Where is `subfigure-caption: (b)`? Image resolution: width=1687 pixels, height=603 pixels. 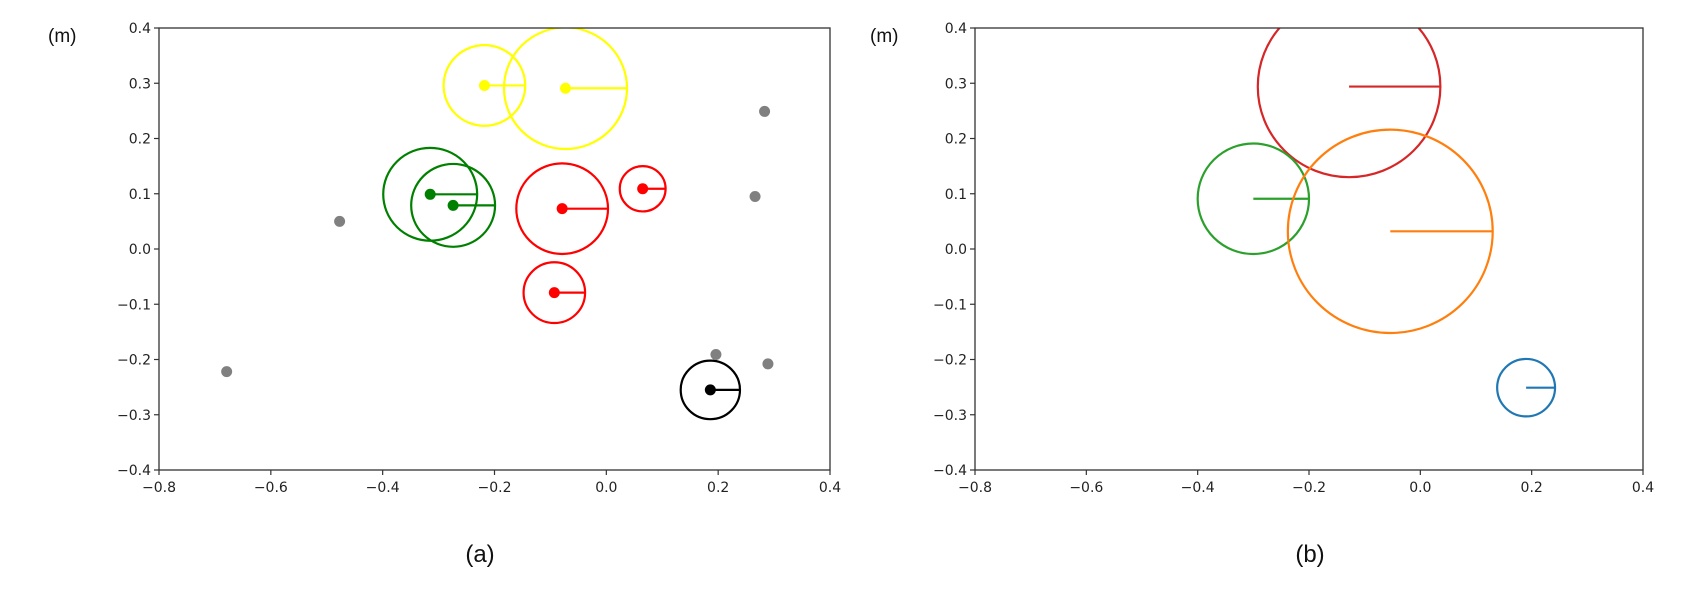
subfigure-caption: (b) is located at coordinates (1309, 554).